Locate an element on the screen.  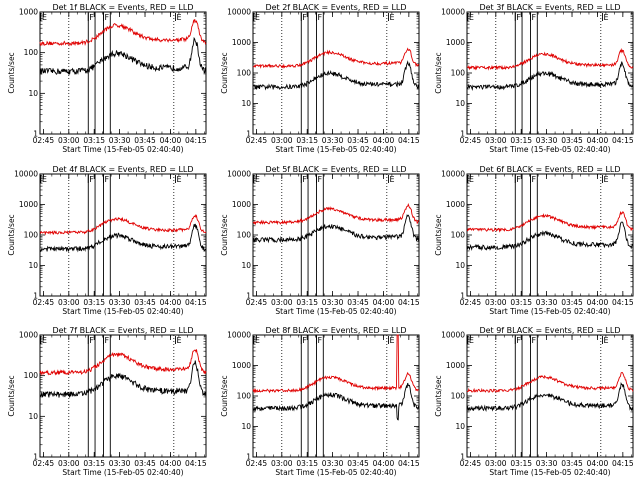
panel-title: Det 3f BLACK = Events, RED = LLD is located at coordinates (549, 7).